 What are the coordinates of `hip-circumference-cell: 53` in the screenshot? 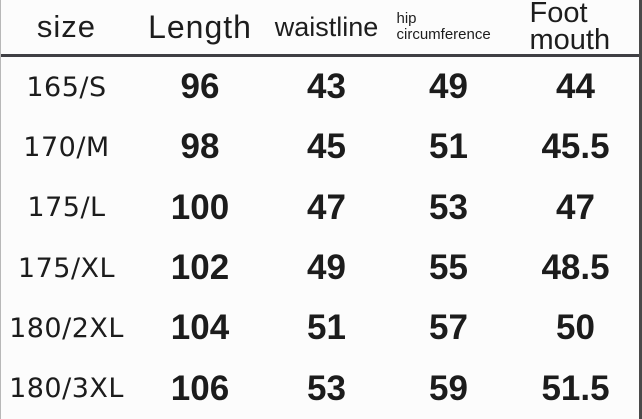 It's located at (448, 207).